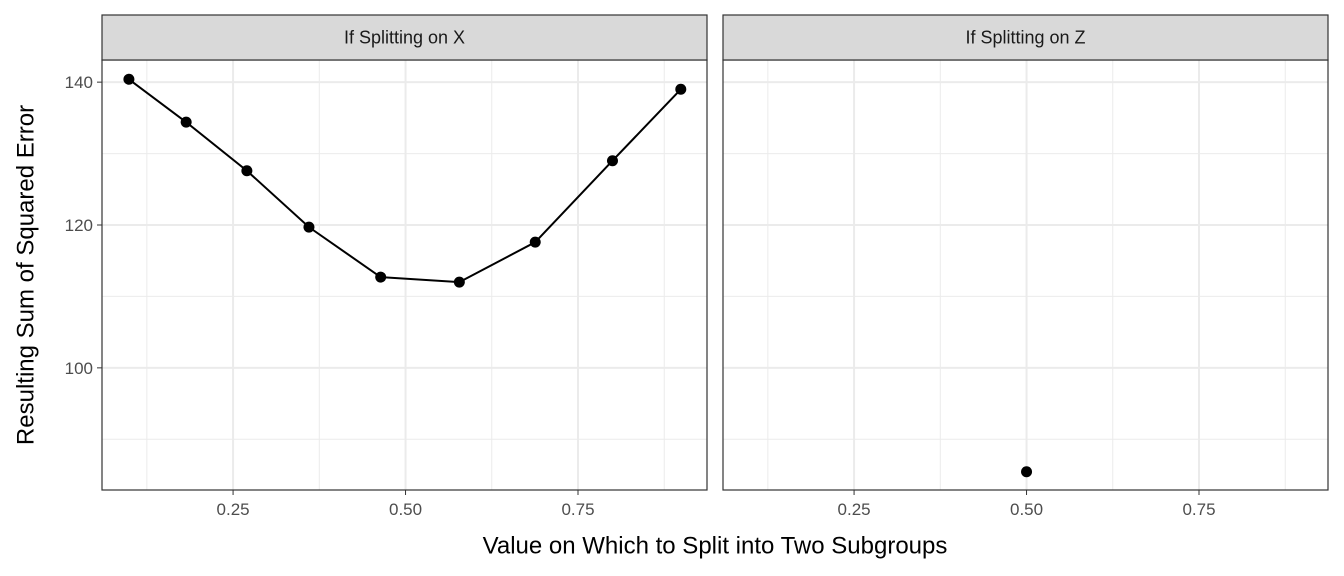 This screenshot has height=576, width=1344. Describe the element at coordinates (25, 275) in the screenshot. I see `y-axis-title: Resulting Sum of Squared Error` at that location.